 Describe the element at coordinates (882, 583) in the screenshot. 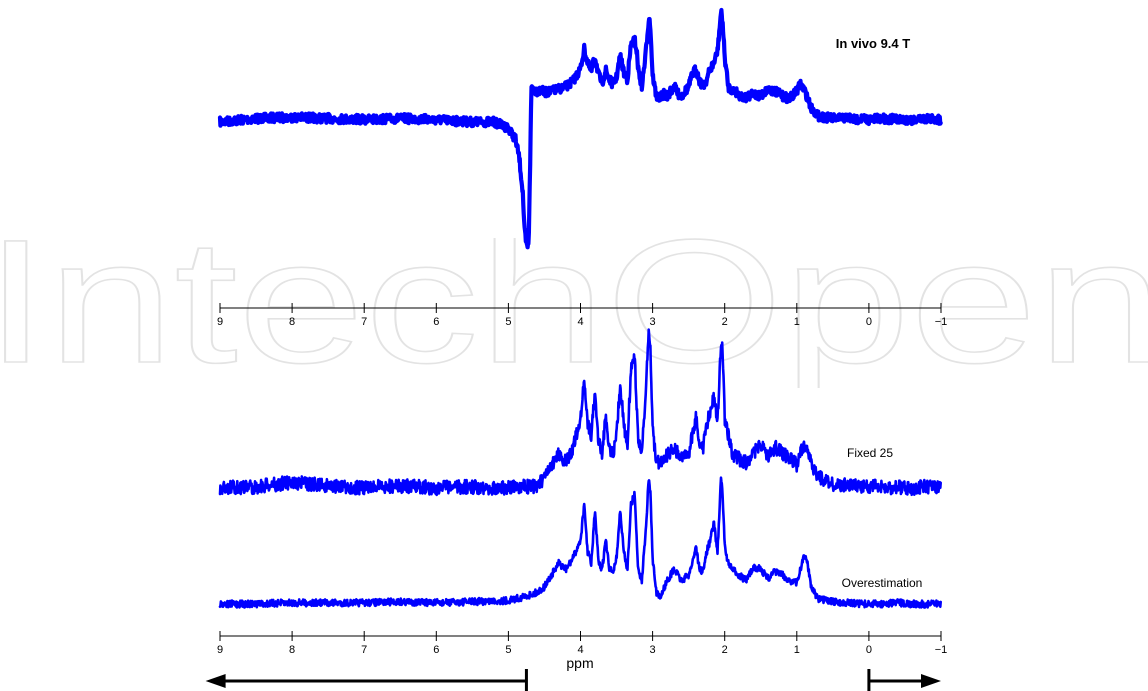

I see `series-annotation-overestimation: Overestimation` at that location.